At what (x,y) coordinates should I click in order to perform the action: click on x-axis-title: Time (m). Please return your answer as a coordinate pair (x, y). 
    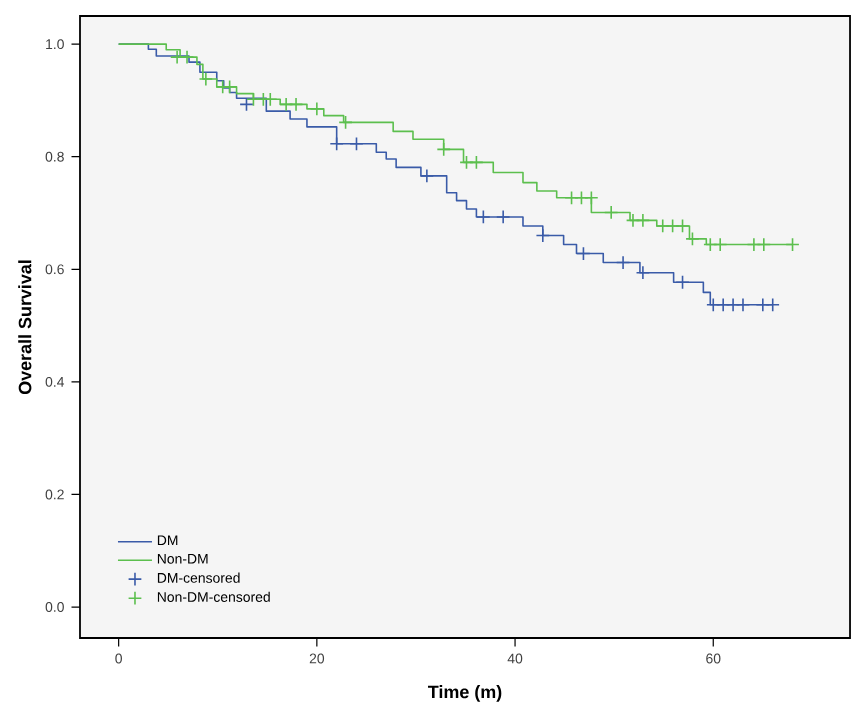
    Looking at the image, I should click on (465, 693).